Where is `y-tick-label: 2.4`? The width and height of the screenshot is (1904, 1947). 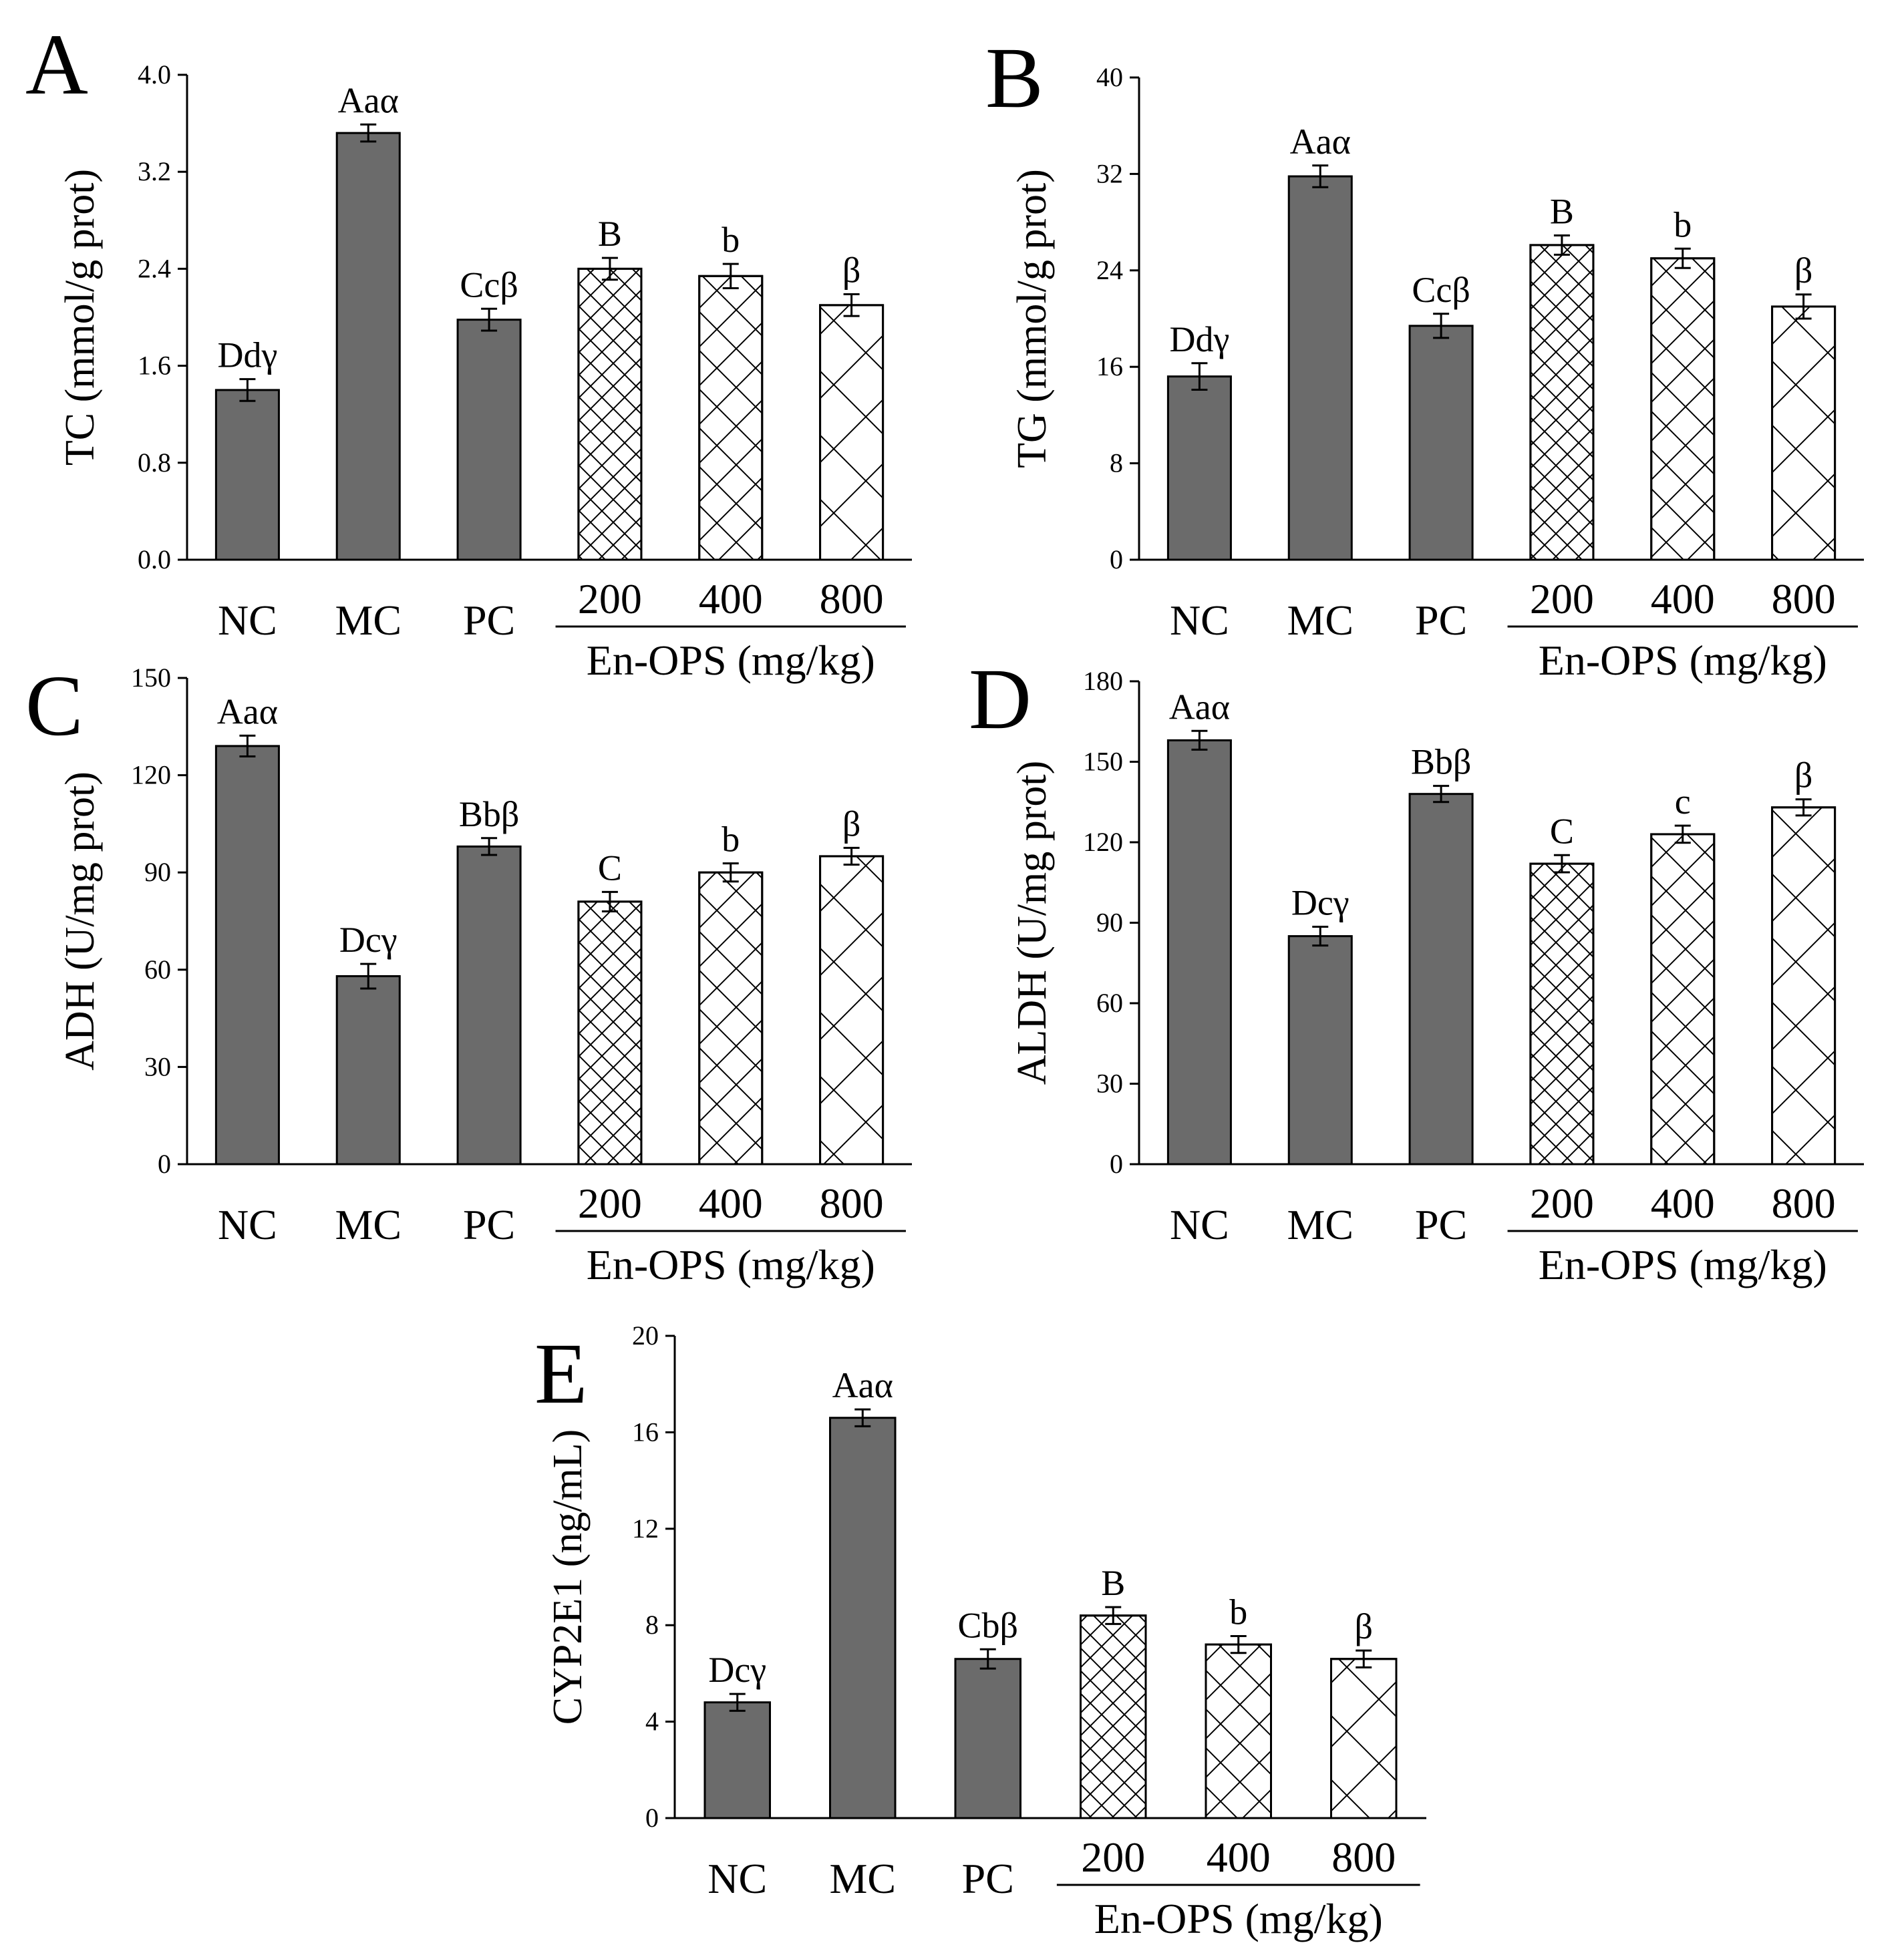
y-tick-label: 2.4 is located at coordinates (154, 268).